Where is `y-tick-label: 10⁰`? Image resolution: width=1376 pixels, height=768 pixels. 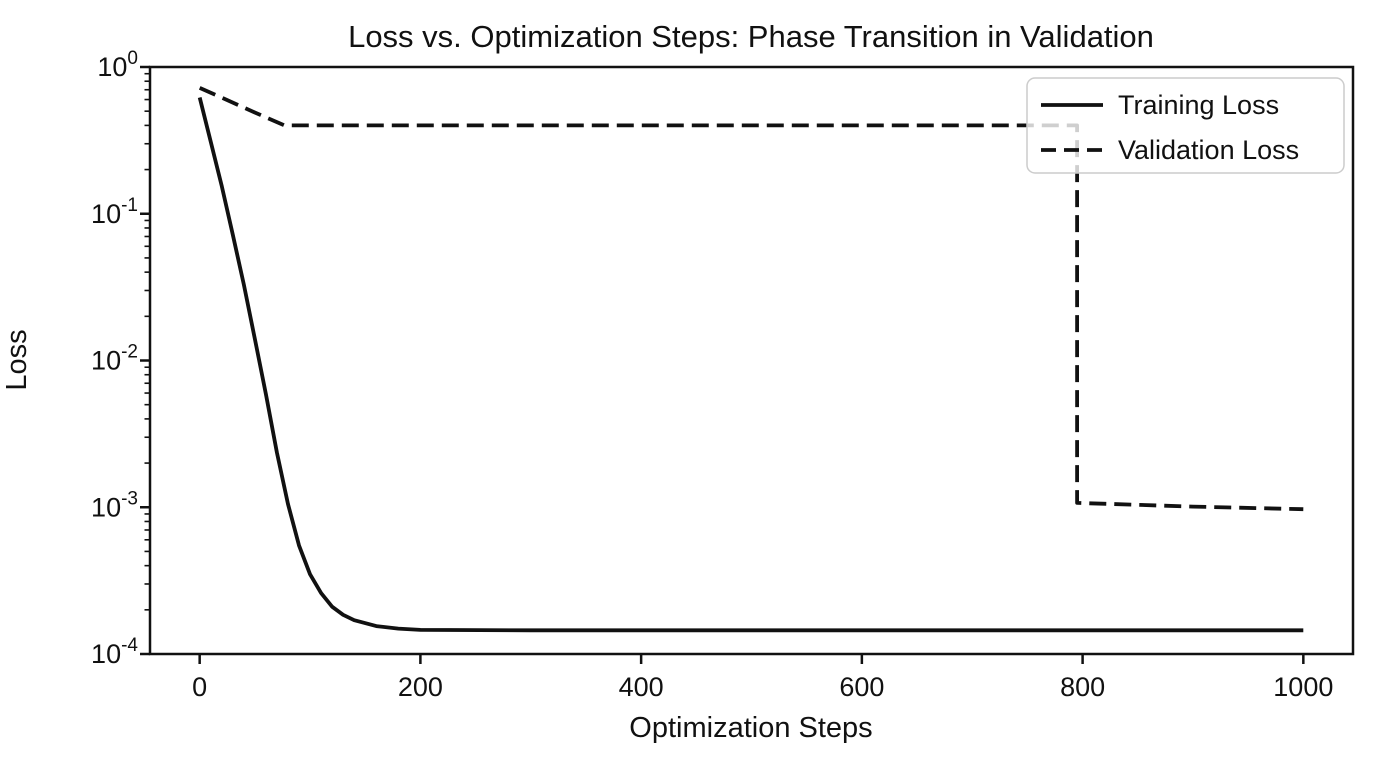 y-tick-label: 10⁰ is located at coordinates (117, 65).